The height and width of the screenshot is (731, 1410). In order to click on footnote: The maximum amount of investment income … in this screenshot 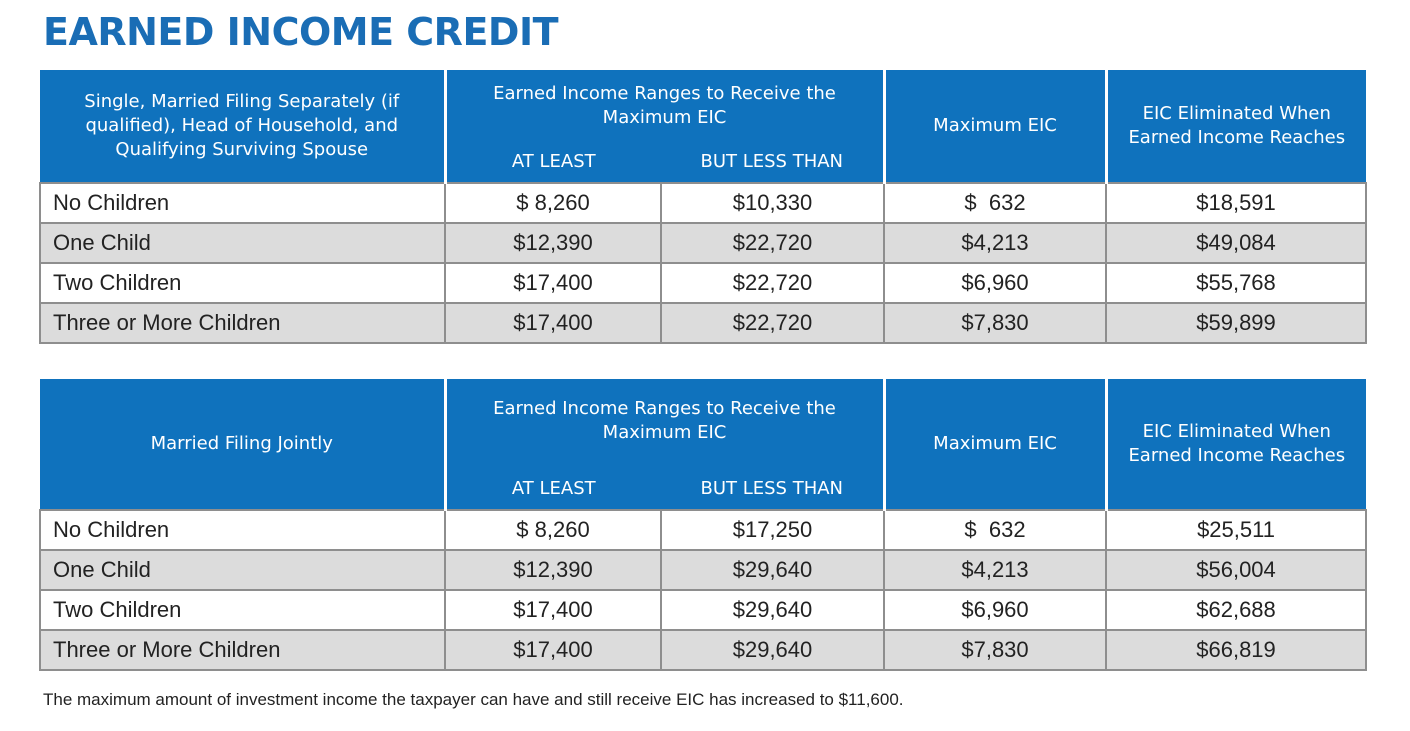, I will do `click(473, 699)`.